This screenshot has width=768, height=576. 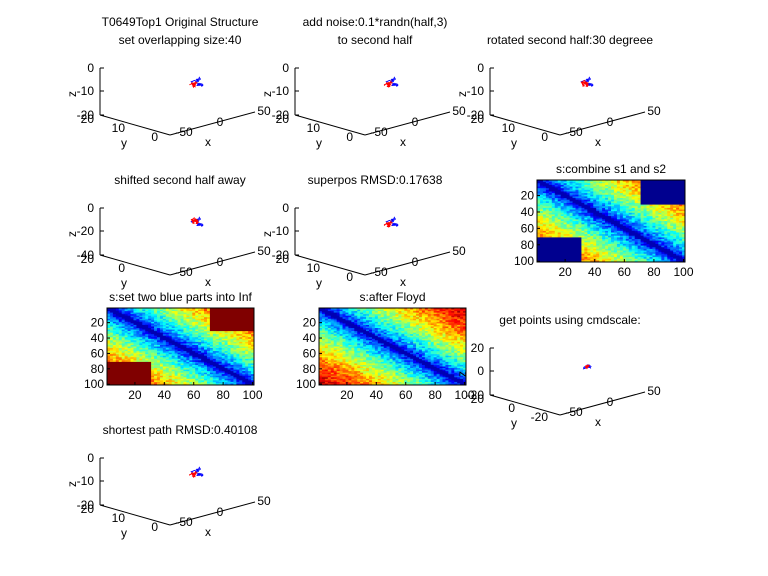 I want to click on subplot-title: shifted second half away, so click(x=179, y=180).